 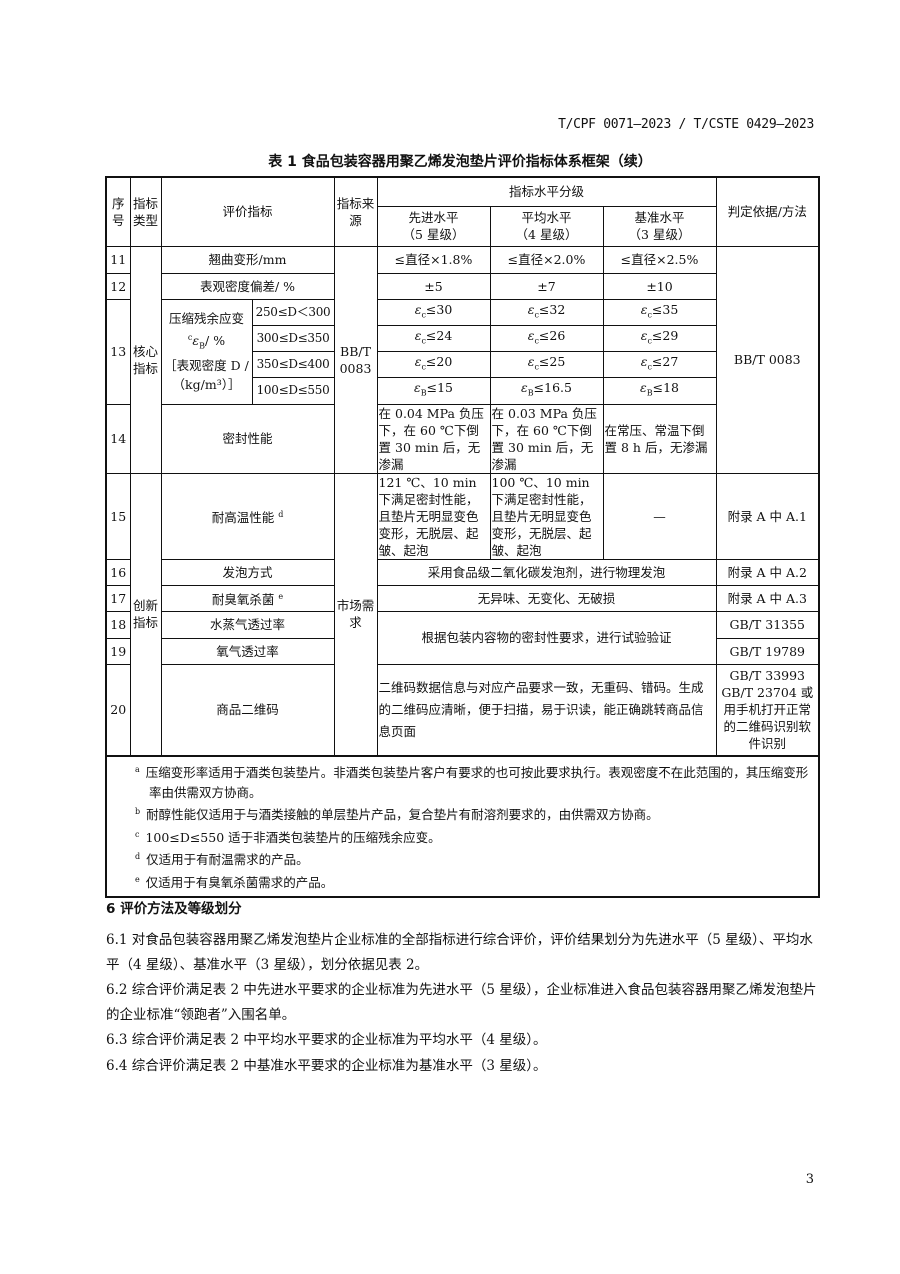 I want to click on strain-value: εB≤16.5, so click(x=546, y=390).